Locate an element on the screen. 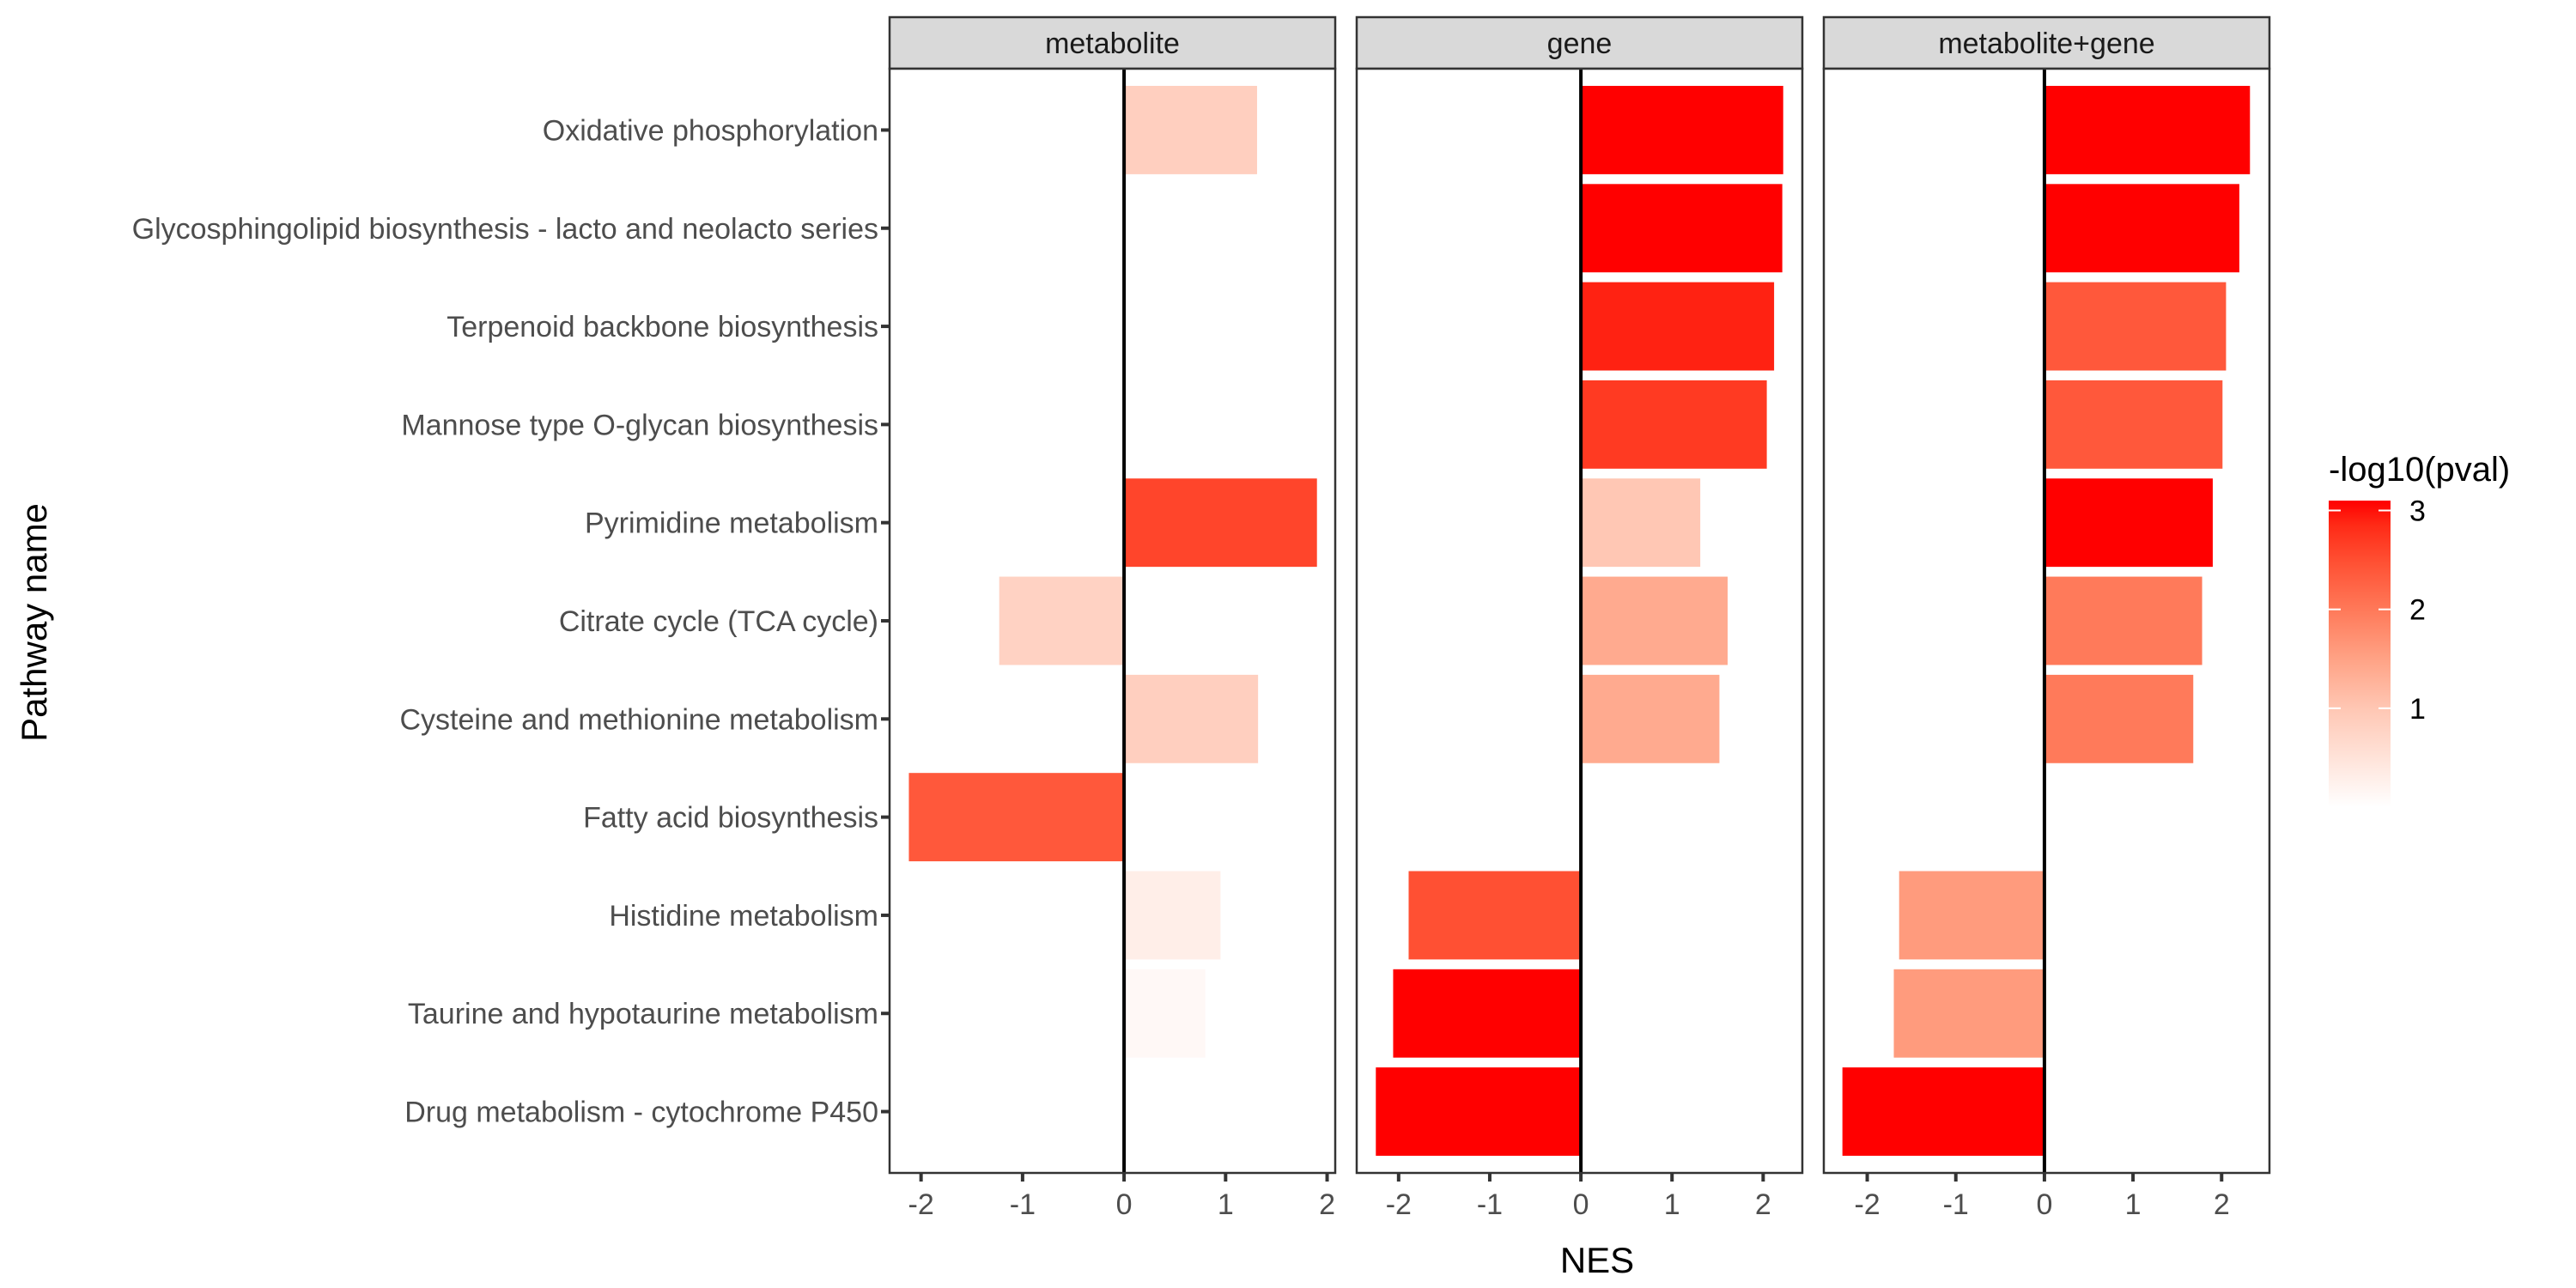 This screenshot has height=1288, width=2576. facet-strip-label: gene is located at coordinates (1580, 44).